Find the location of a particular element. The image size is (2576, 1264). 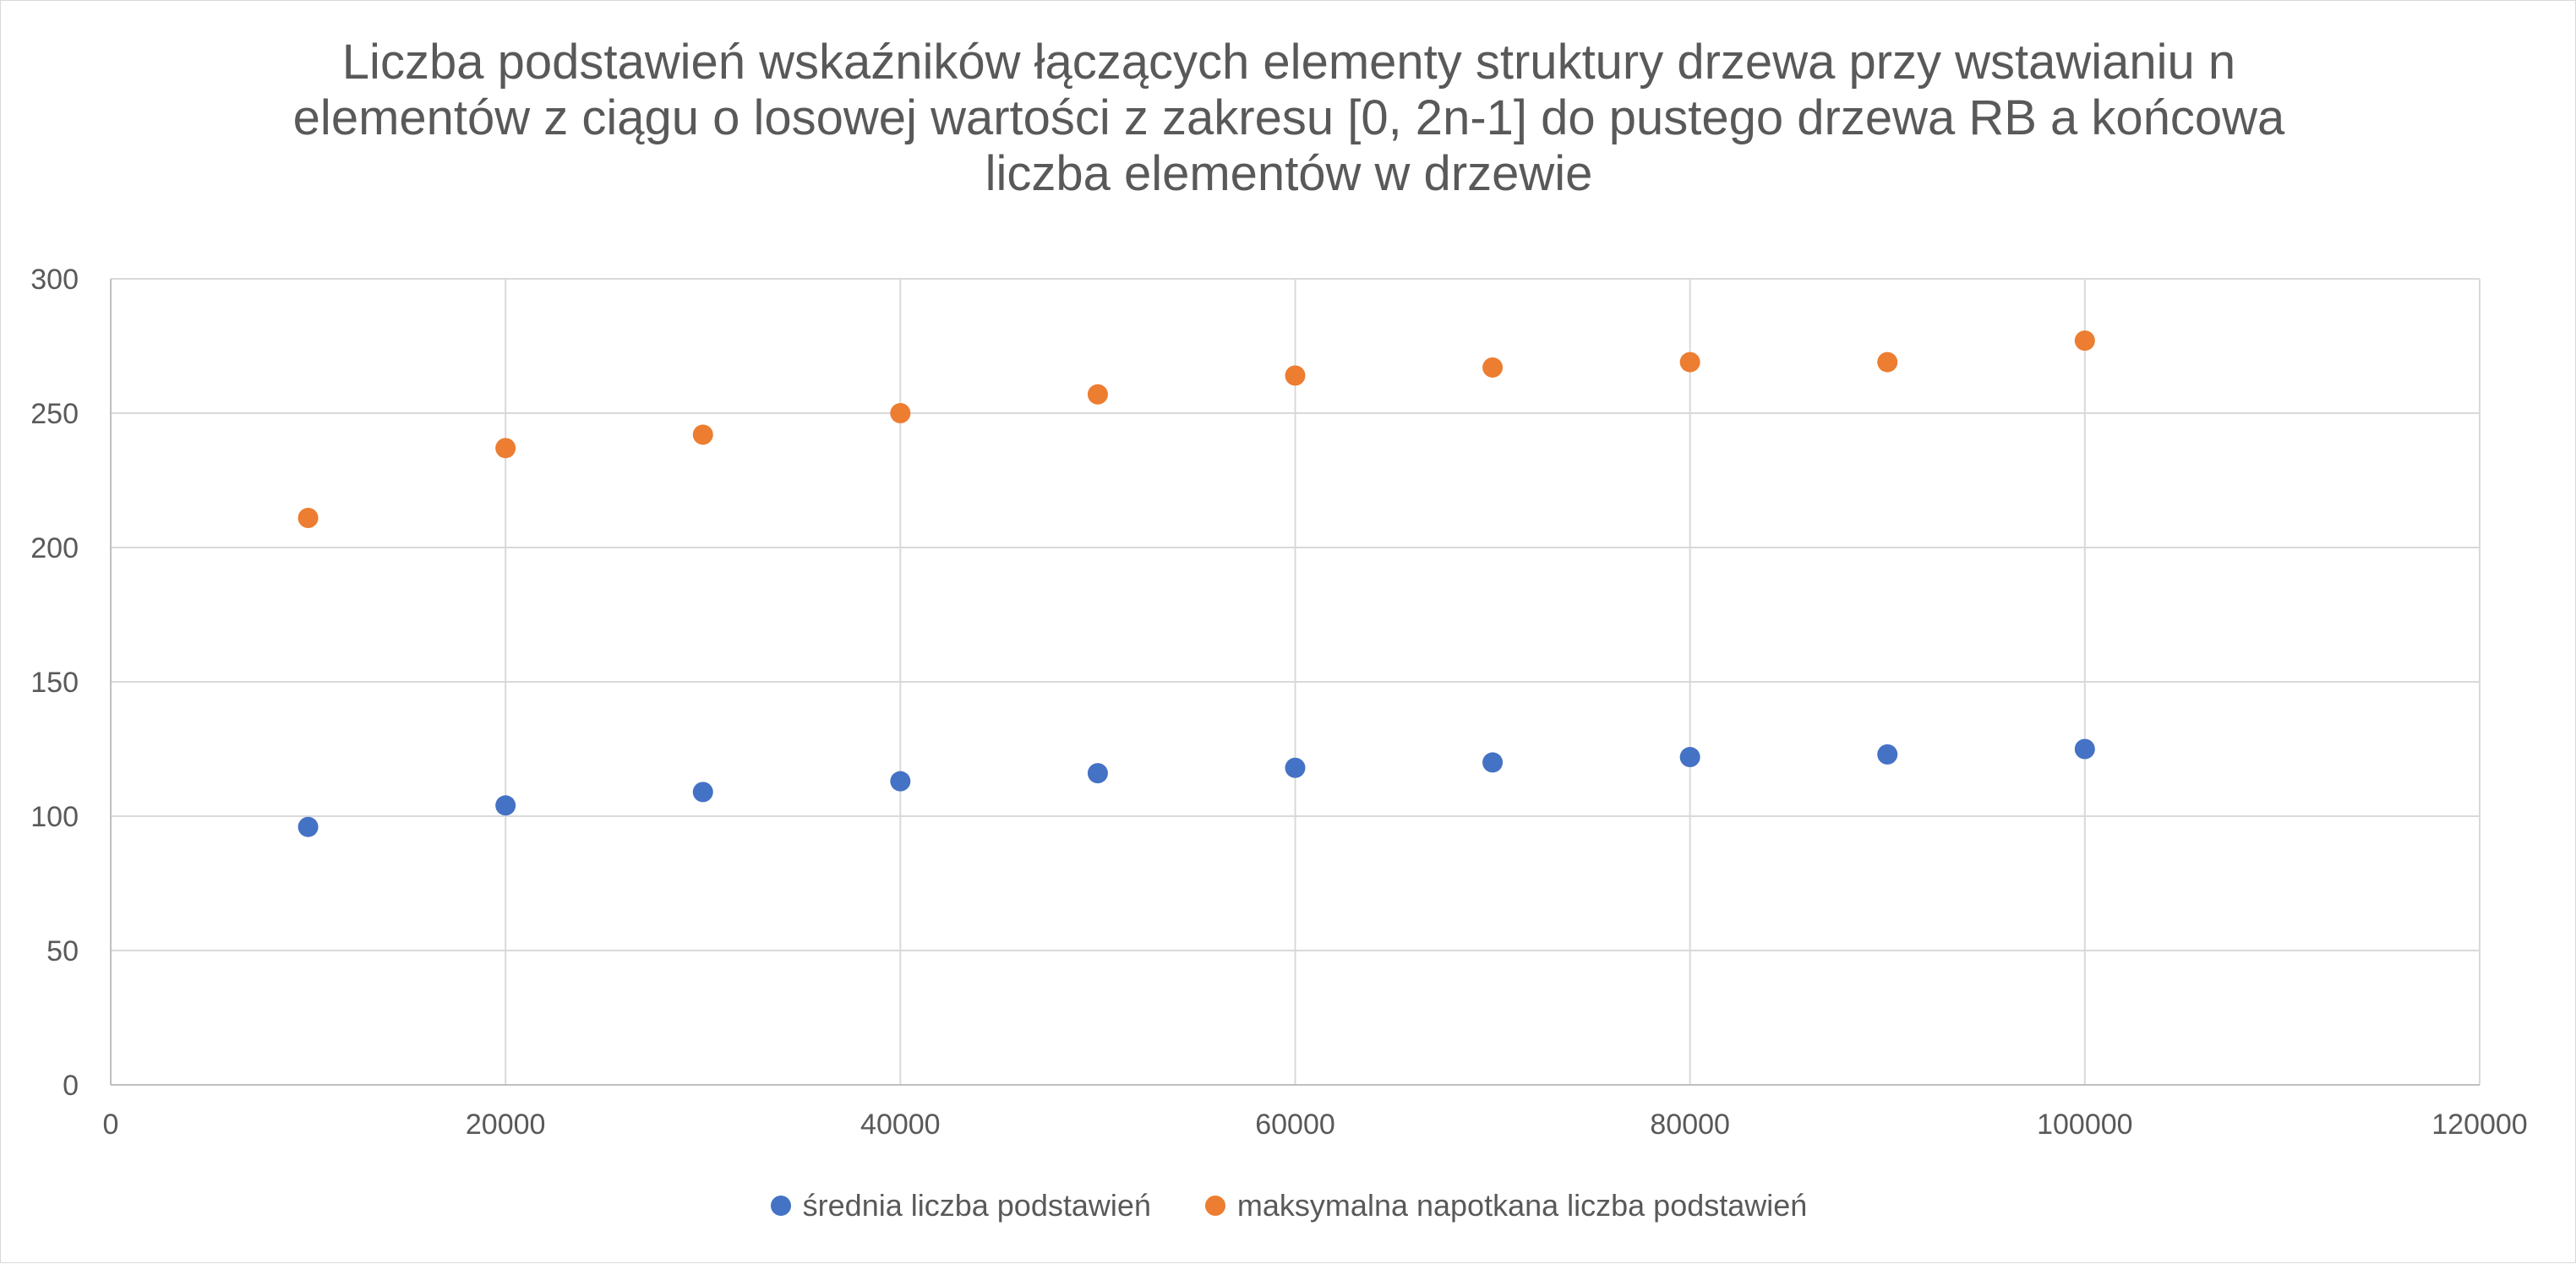

y-tick-label: 300 is located at coordinates (54, 280).